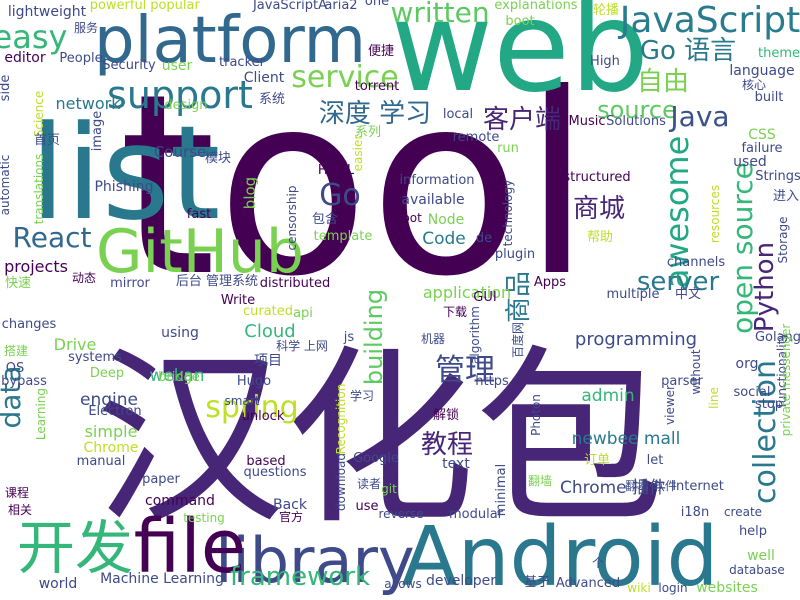  Describe the element at coordinates (714, 398) in the screenshot. I see `cloud-word: line` at that location.